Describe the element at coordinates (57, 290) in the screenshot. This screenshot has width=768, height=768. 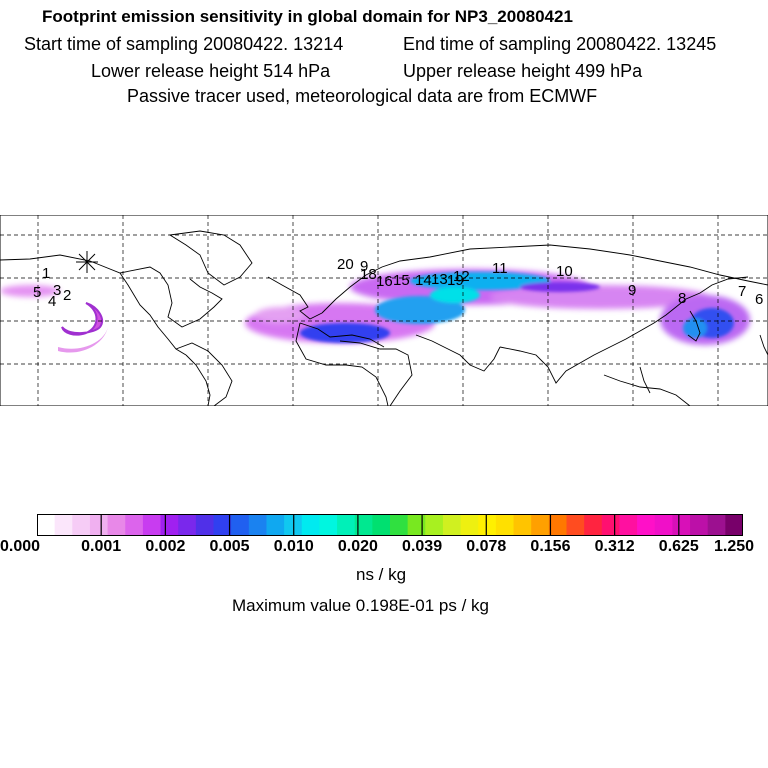
I see `marker-label: 3` at that location.